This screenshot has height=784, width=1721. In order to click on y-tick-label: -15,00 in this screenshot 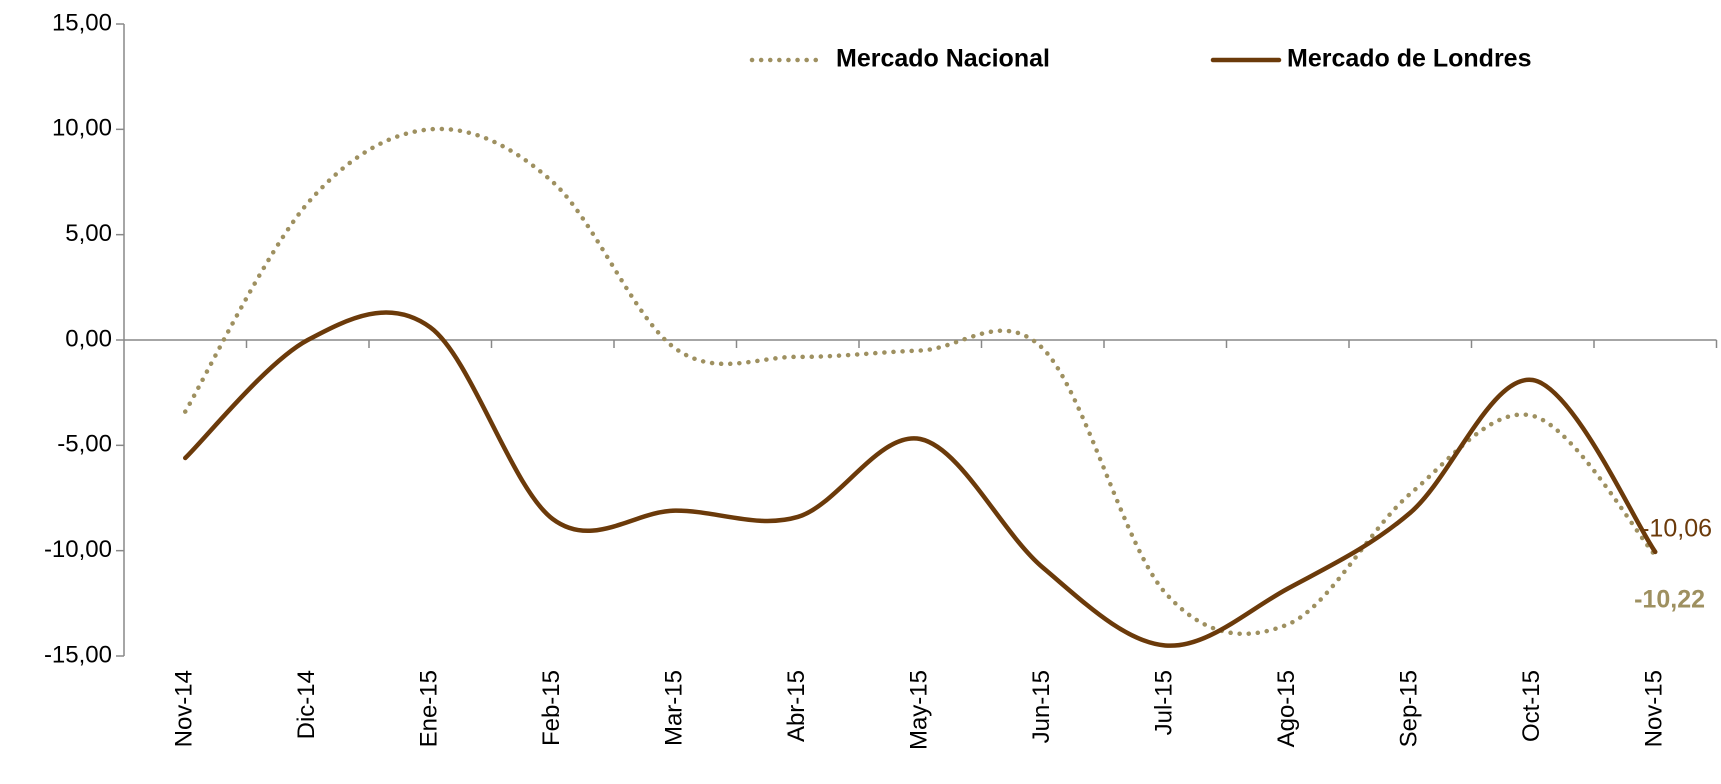, I will do `click(78, 654)`.